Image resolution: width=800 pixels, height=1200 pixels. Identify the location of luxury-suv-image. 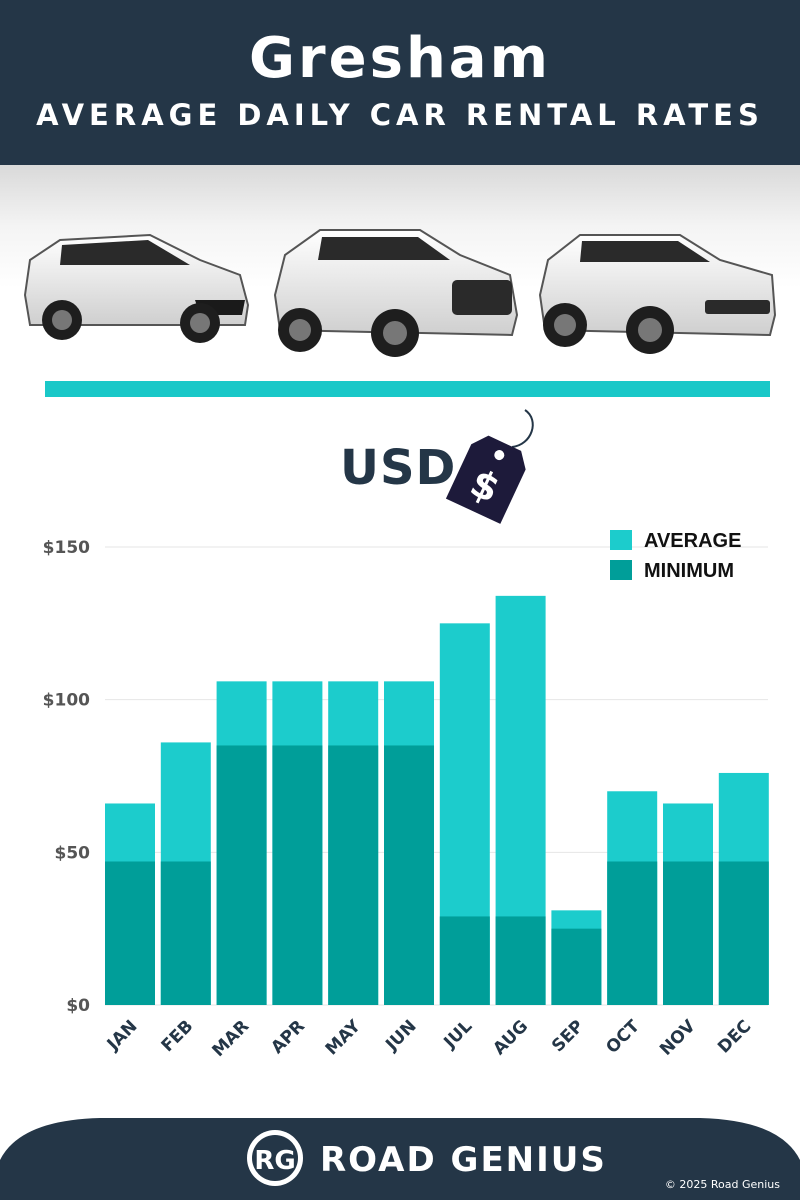
(657, 294).